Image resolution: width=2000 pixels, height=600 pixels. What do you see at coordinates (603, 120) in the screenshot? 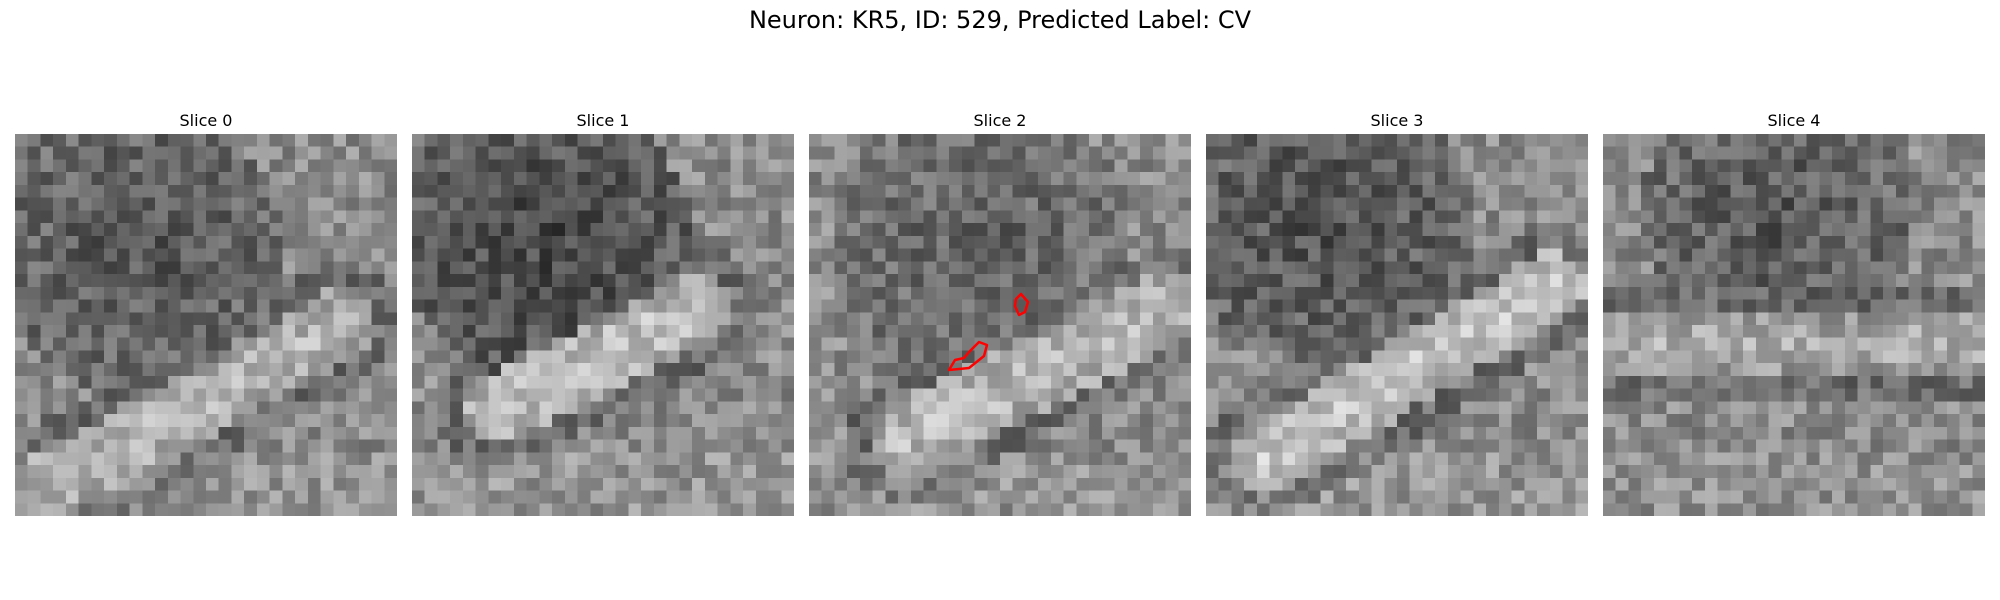
I see `slice-title: Slice 1` at bounding box center [603, 120].